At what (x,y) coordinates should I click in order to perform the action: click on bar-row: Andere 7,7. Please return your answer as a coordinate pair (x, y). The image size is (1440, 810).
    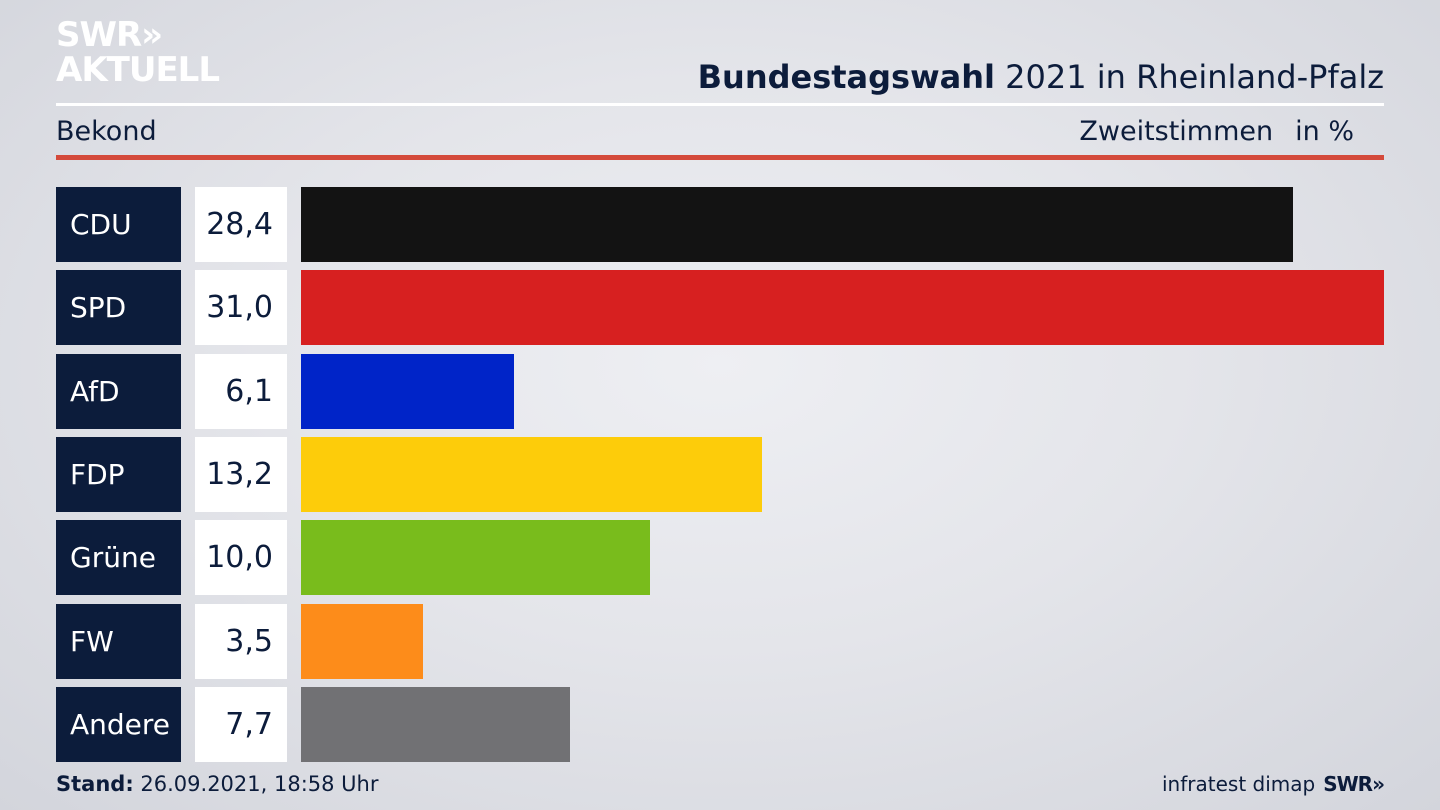
    Looking at the image, I should click on (720, 724).